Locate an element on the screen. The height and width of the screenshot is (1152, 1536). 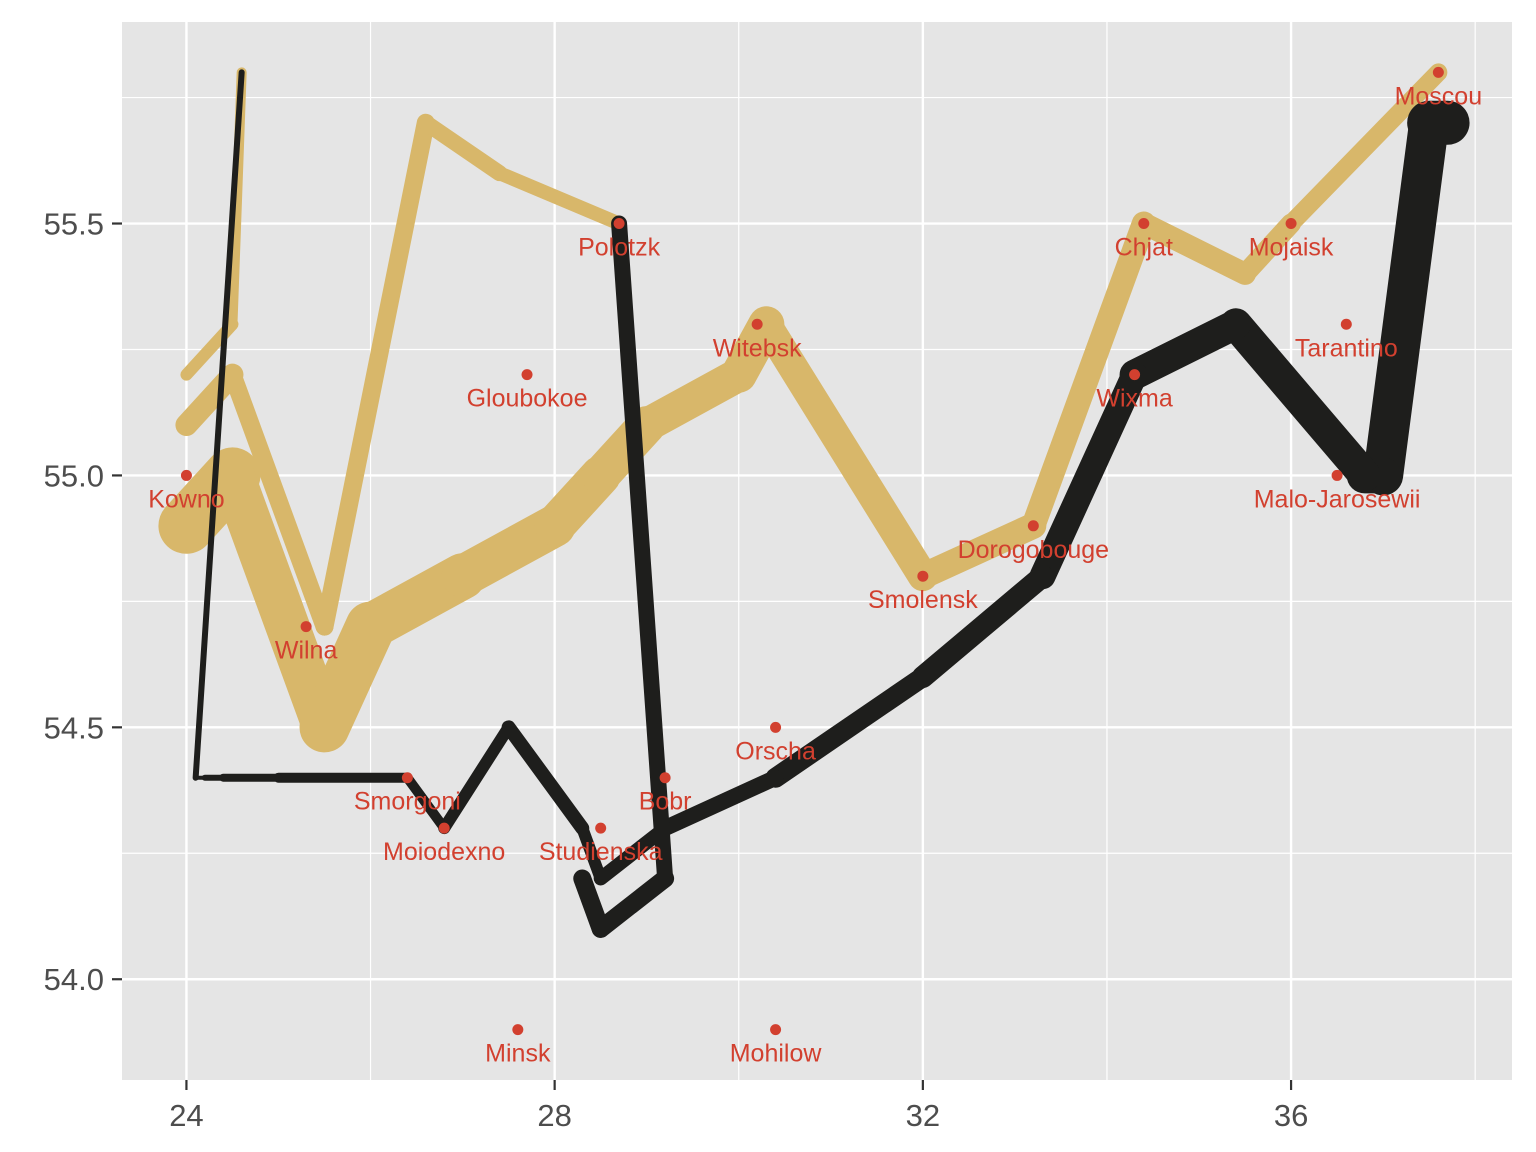
city: Moscou is located at coordinates (1439, 88).